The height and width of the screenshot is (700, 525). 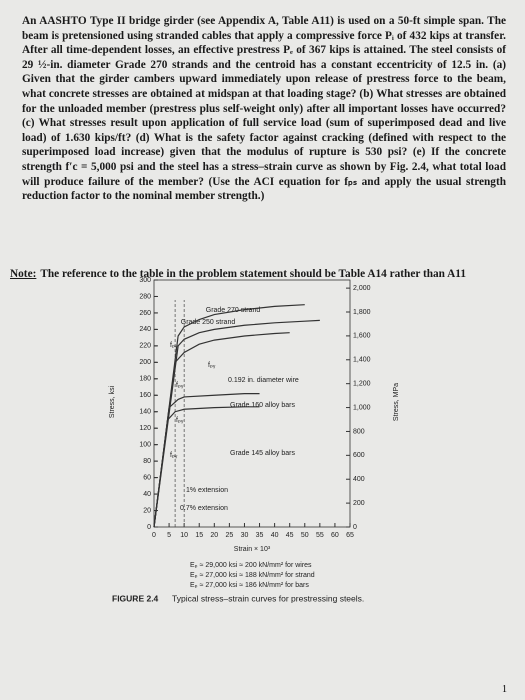 What do you see at coordinates (147, 461) in the screenshot?
I see `y-tick-label: 80` at bounding box center [147, 461].